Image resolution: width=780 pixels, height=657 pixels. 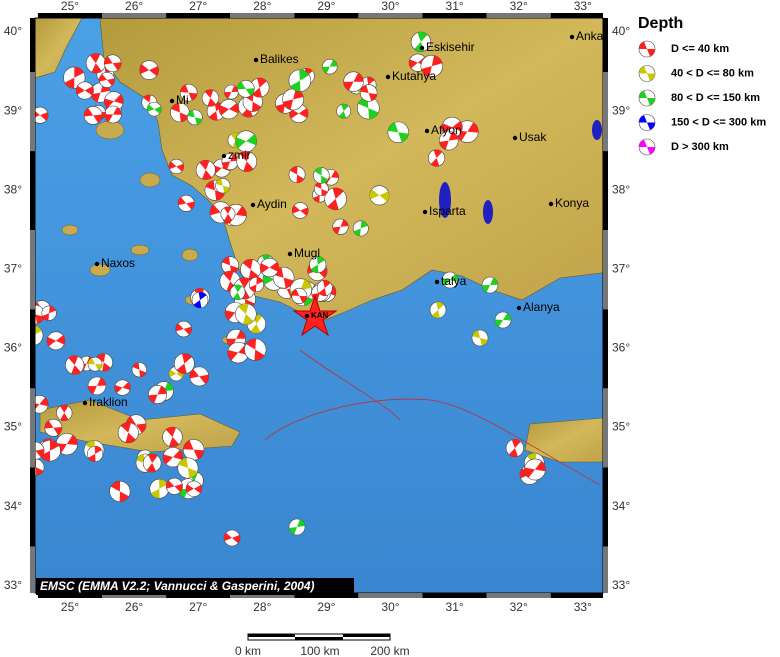 What do you see at coordinates (13, 348) in the screenshot?
I see `lat-tick-label: 36°` at bounding box center [13, 348].